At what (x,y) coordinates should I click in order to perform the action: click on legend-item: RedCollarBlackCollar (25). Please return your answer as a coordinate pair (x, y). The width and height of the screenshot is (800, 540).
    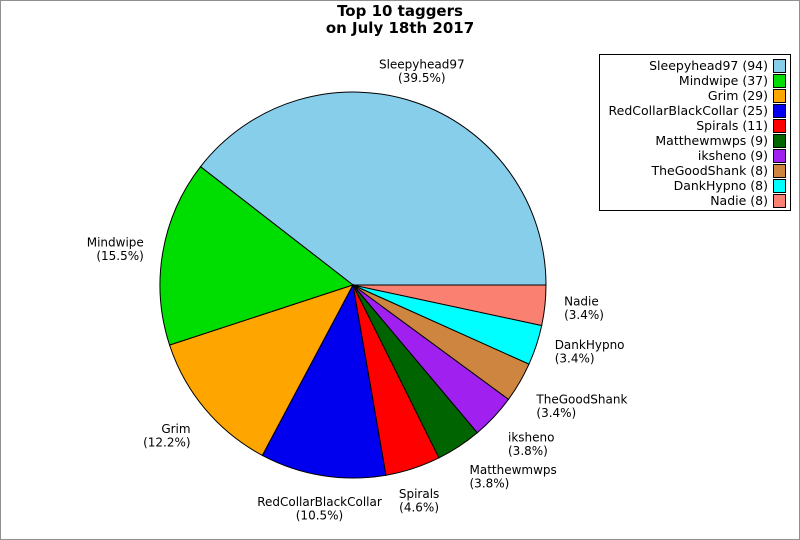
    Looking at the image, I should click on (695, 110).